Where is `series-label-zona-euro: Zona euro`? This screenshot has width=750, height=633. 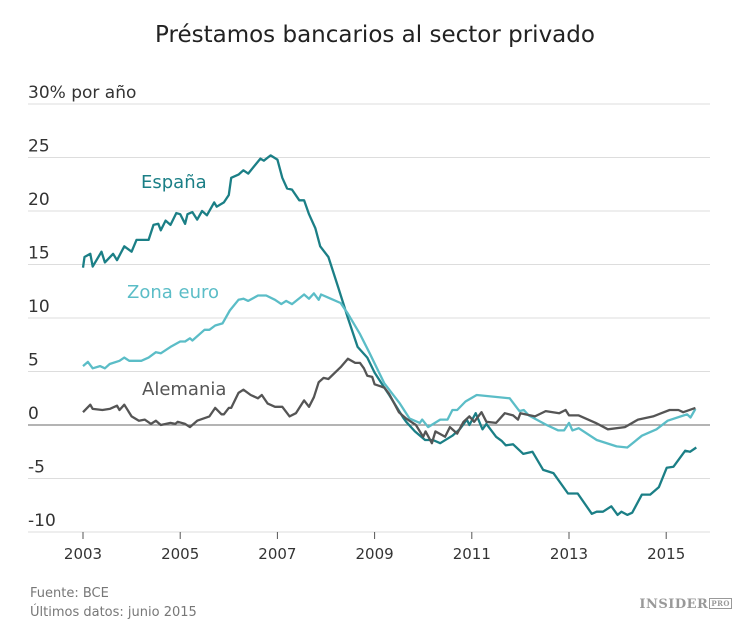
series-label-zona-euro: Zona euro is located at coordinates (173, 292).